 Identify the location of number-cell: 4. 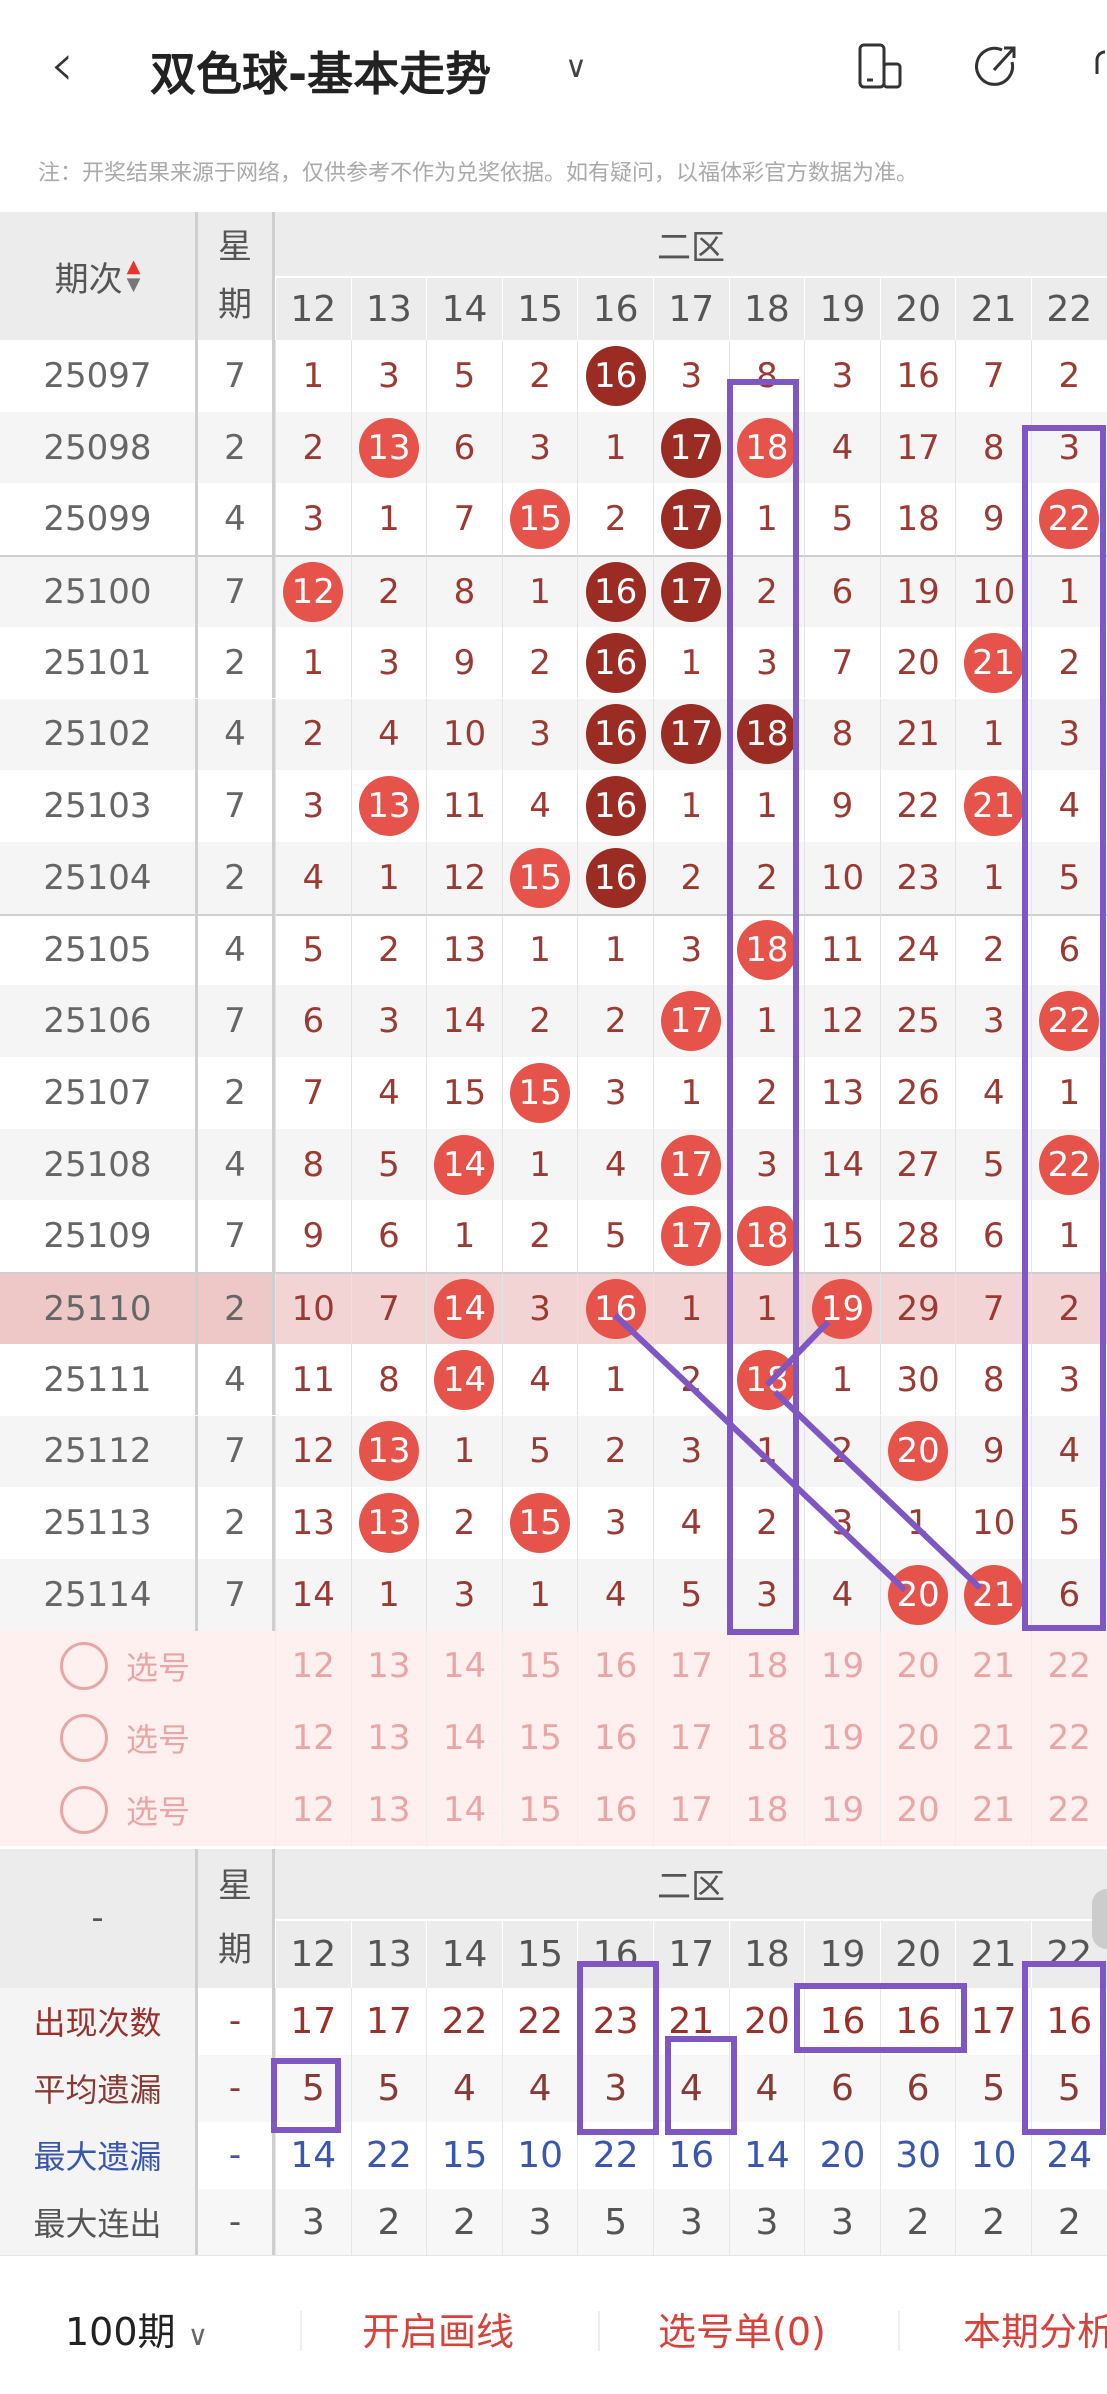
(313, 877).